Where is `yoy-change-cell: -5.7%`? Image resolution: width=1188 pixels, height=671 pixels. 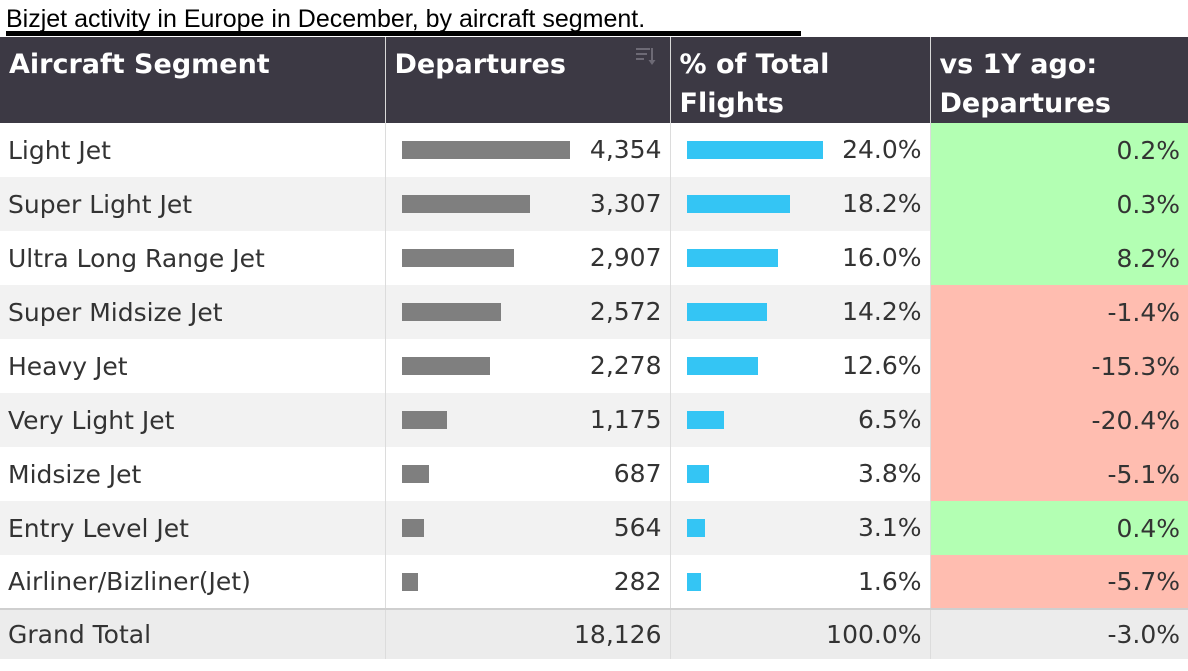 yoy-change-cell: -5.7% is located at coordinates (1059, 582).